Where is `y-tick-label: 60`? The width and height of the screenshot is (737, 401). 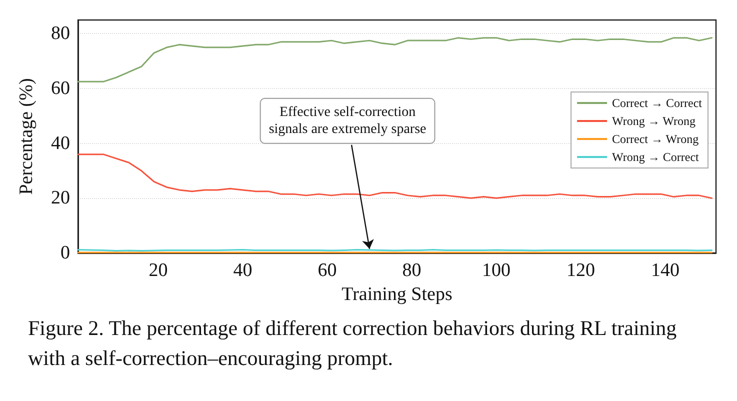
y-tick-label: 60 is located at coordinates (60, 89).